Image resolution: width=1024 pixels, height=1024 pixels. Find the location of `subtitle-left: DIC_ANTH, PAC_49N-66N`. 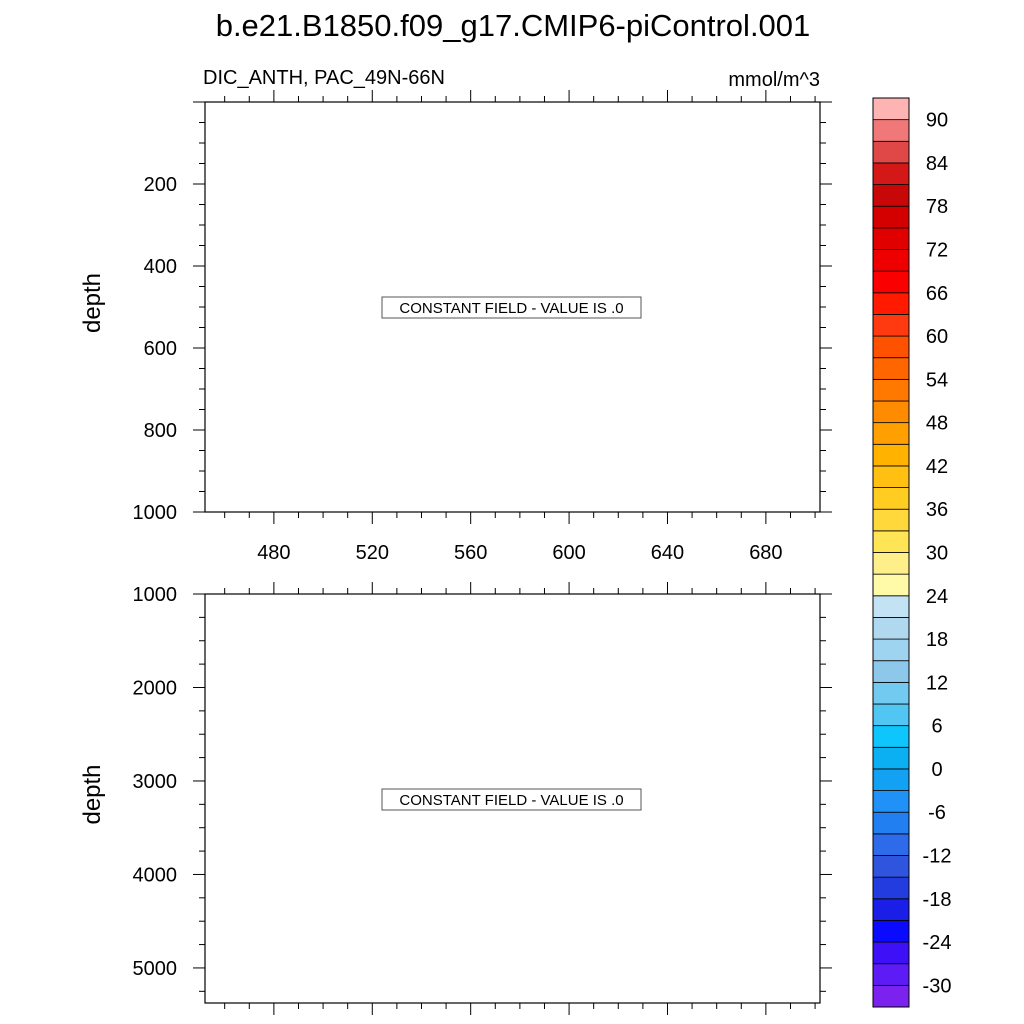

subtitle-left: DIC_ANTH, PAC_49N-66N is located at coordinates (324, 78).